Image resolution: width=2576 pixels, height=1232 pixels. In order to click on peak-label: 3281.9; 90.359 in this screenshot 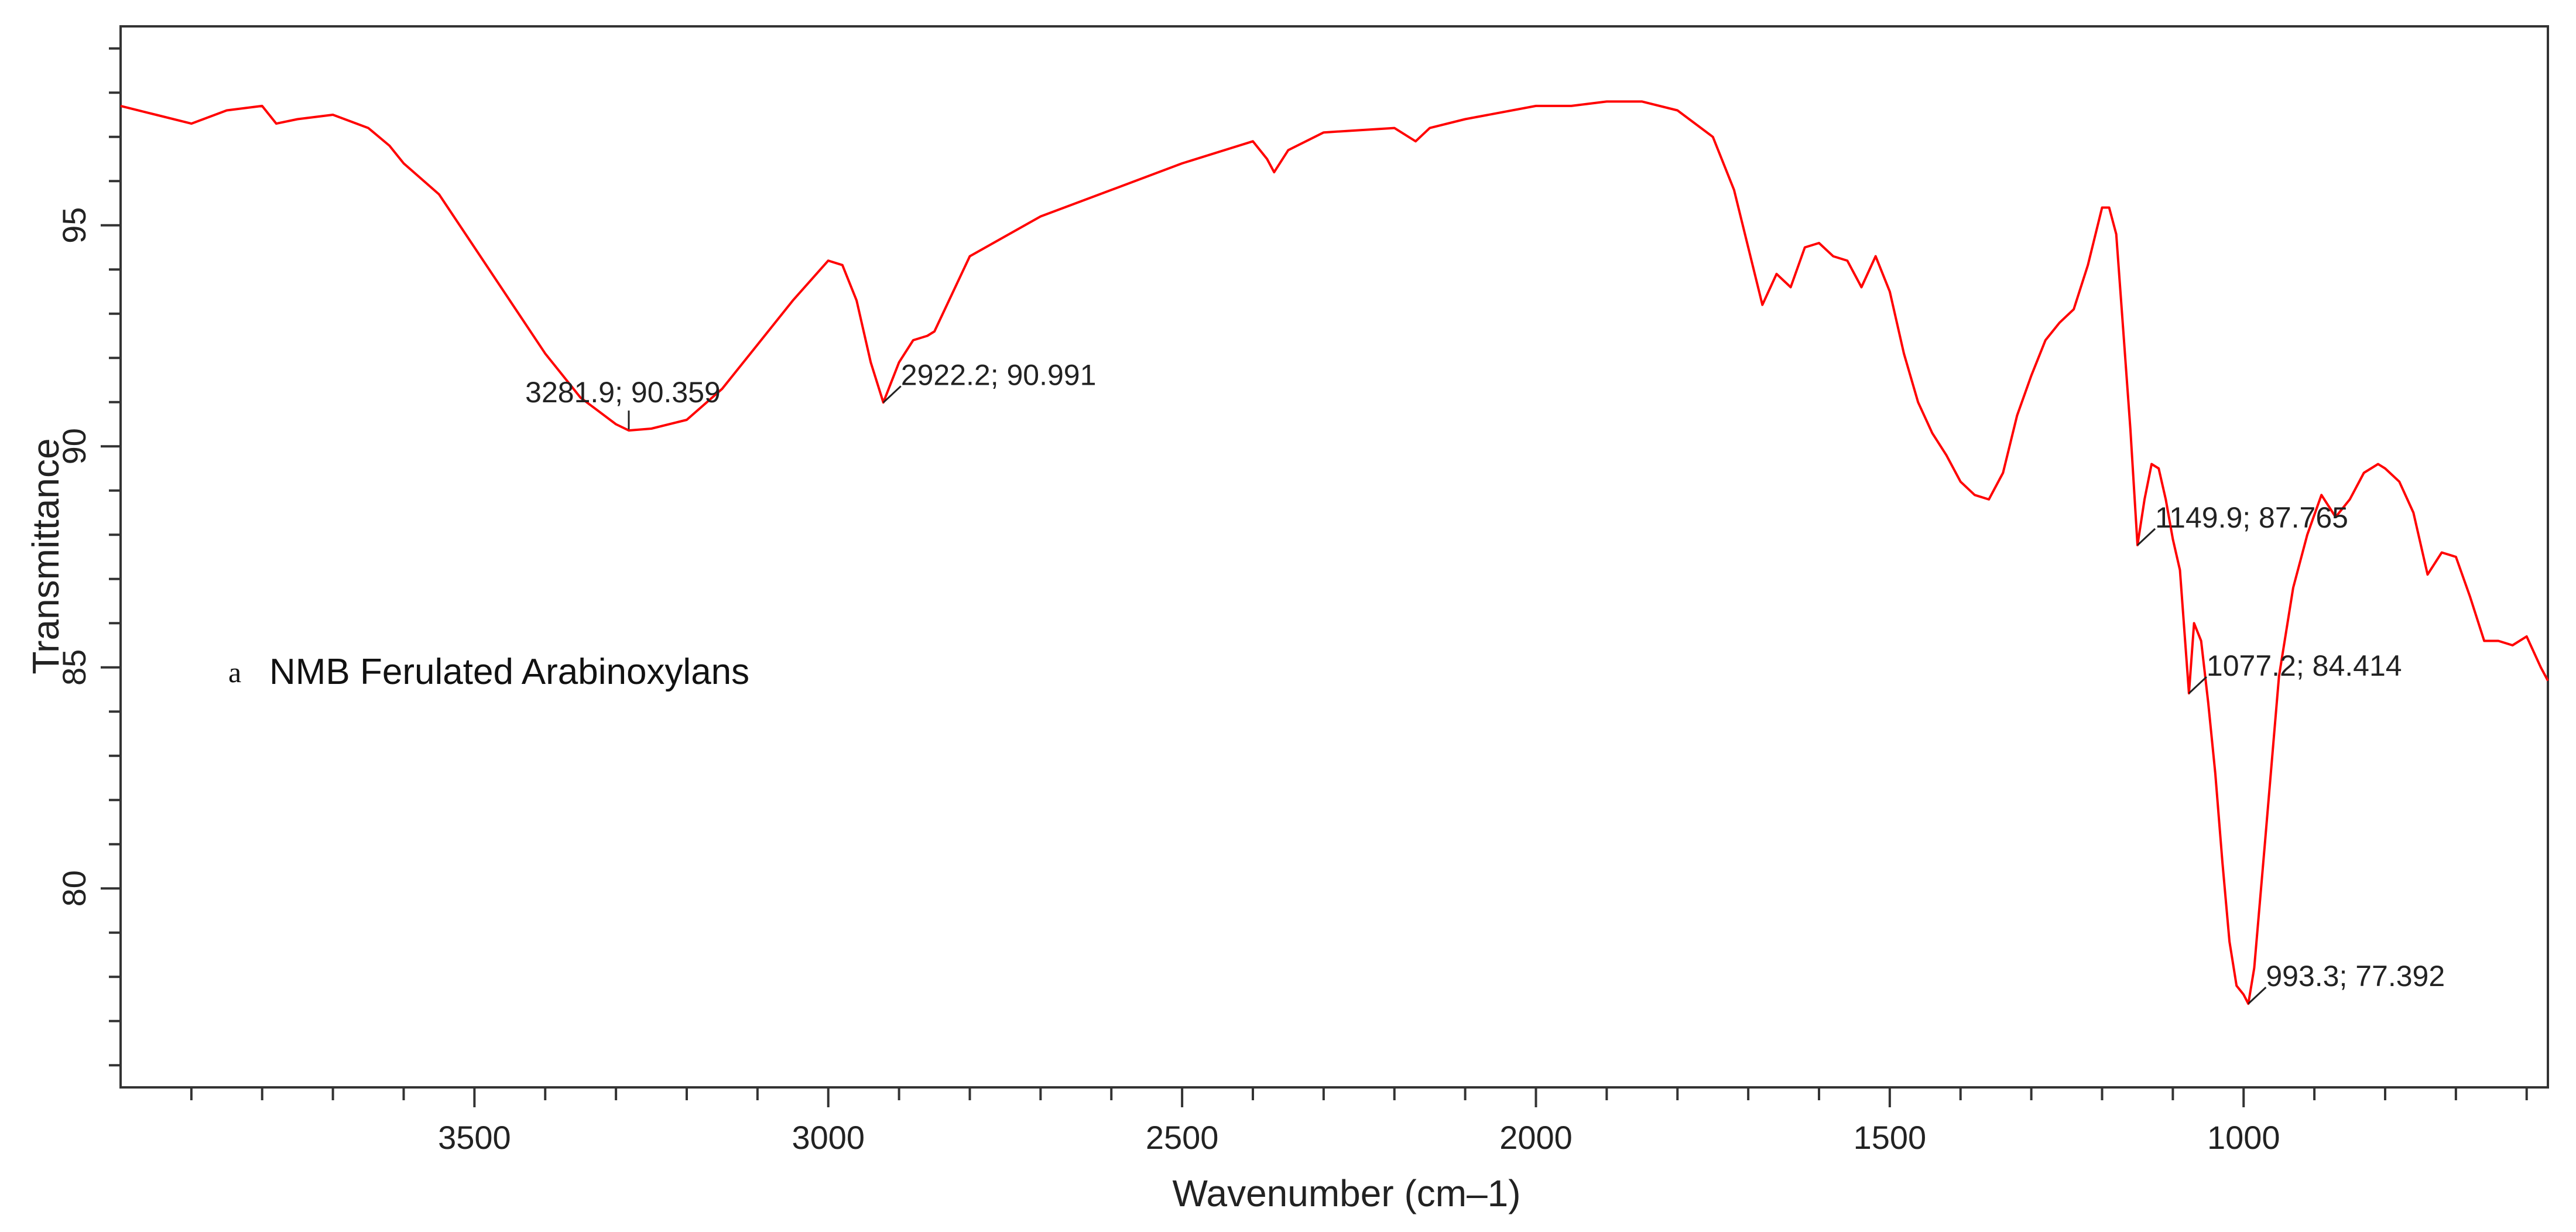, I will do `click(623, 392)`.